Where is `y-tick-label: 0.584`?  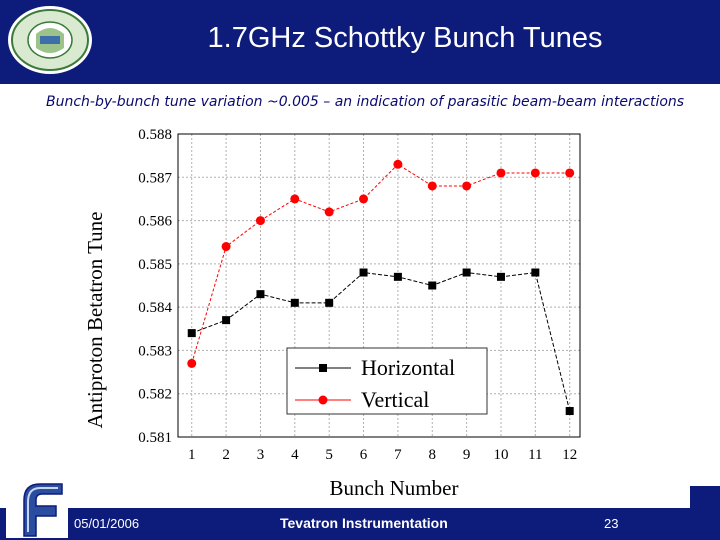
y-tick-label: 0.584 is located at coordinates (155, 308).